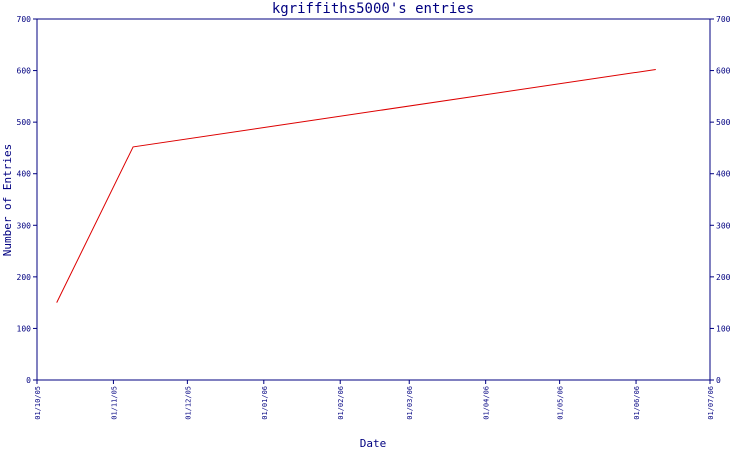  Describe the element at coordinates (487, 403) in the screenshot. I see `x-tick-label: 01/04/06` at that location.